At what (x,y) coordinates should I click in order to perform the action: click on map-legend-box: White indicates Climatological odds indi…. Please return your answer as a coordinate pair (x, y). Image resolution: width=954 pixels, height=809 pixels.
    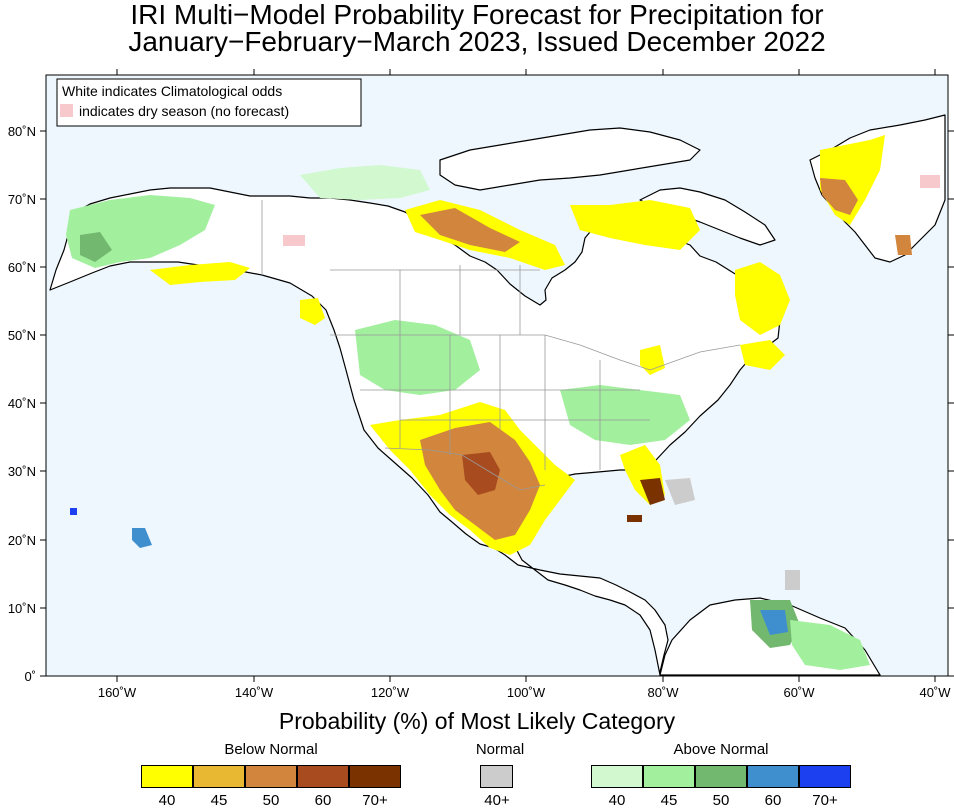
    Looking at the image, I should click on (209, 102).